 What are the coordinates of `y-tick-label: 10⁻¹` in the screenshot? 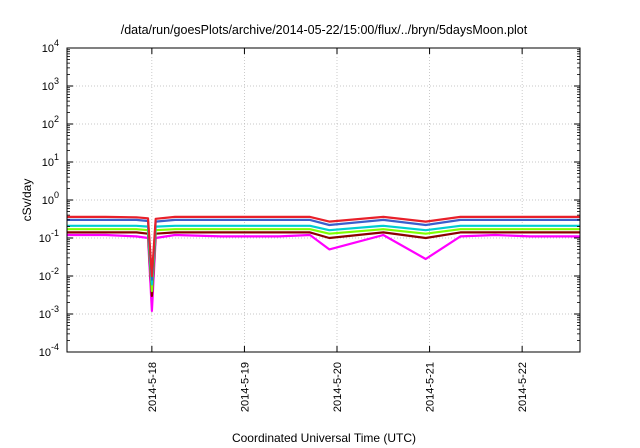 It's located at (49, 236).